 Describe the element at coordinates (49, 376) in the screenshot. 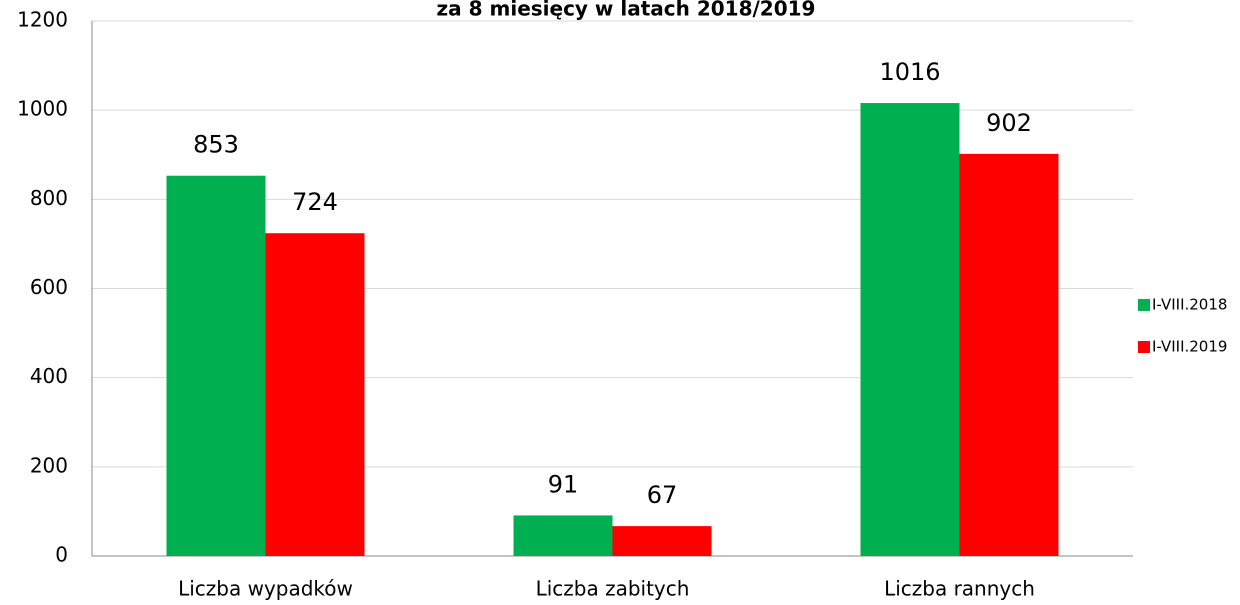

I see `y-tick-label: 400` at that location.